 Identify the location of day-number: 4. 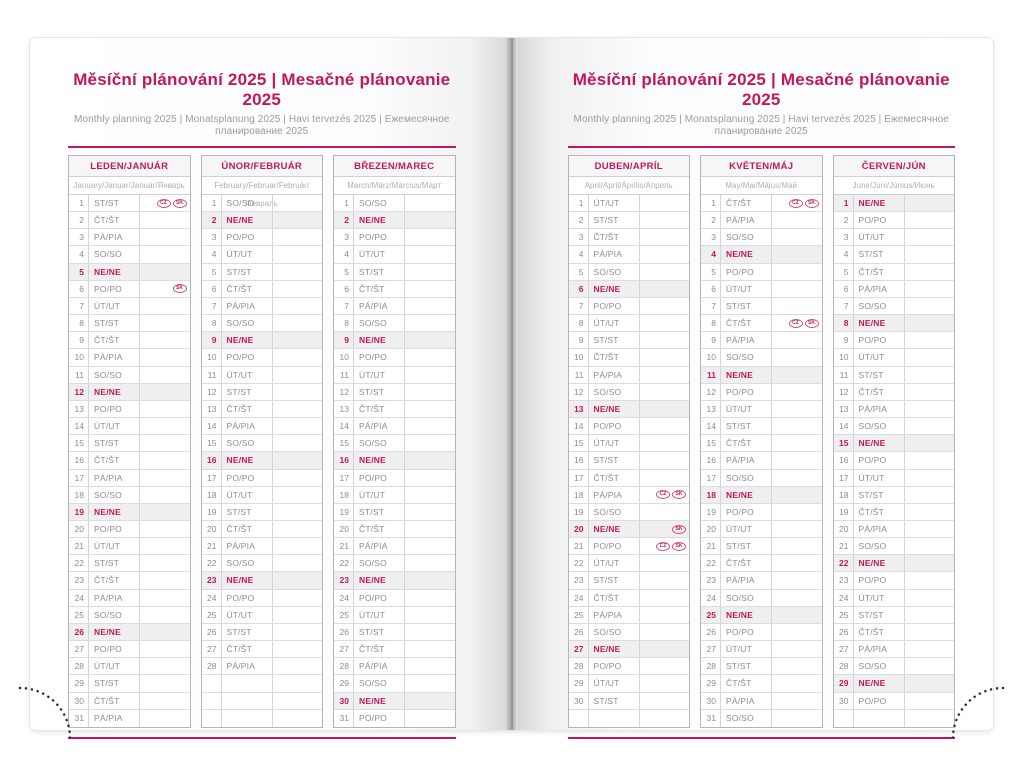
(79, 254).